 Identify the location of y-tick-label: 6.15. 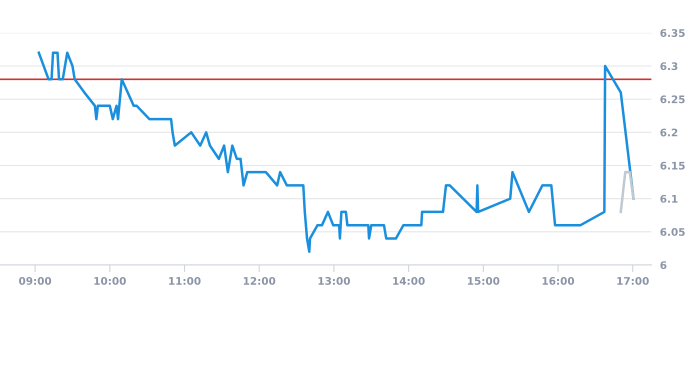
(672, 166).